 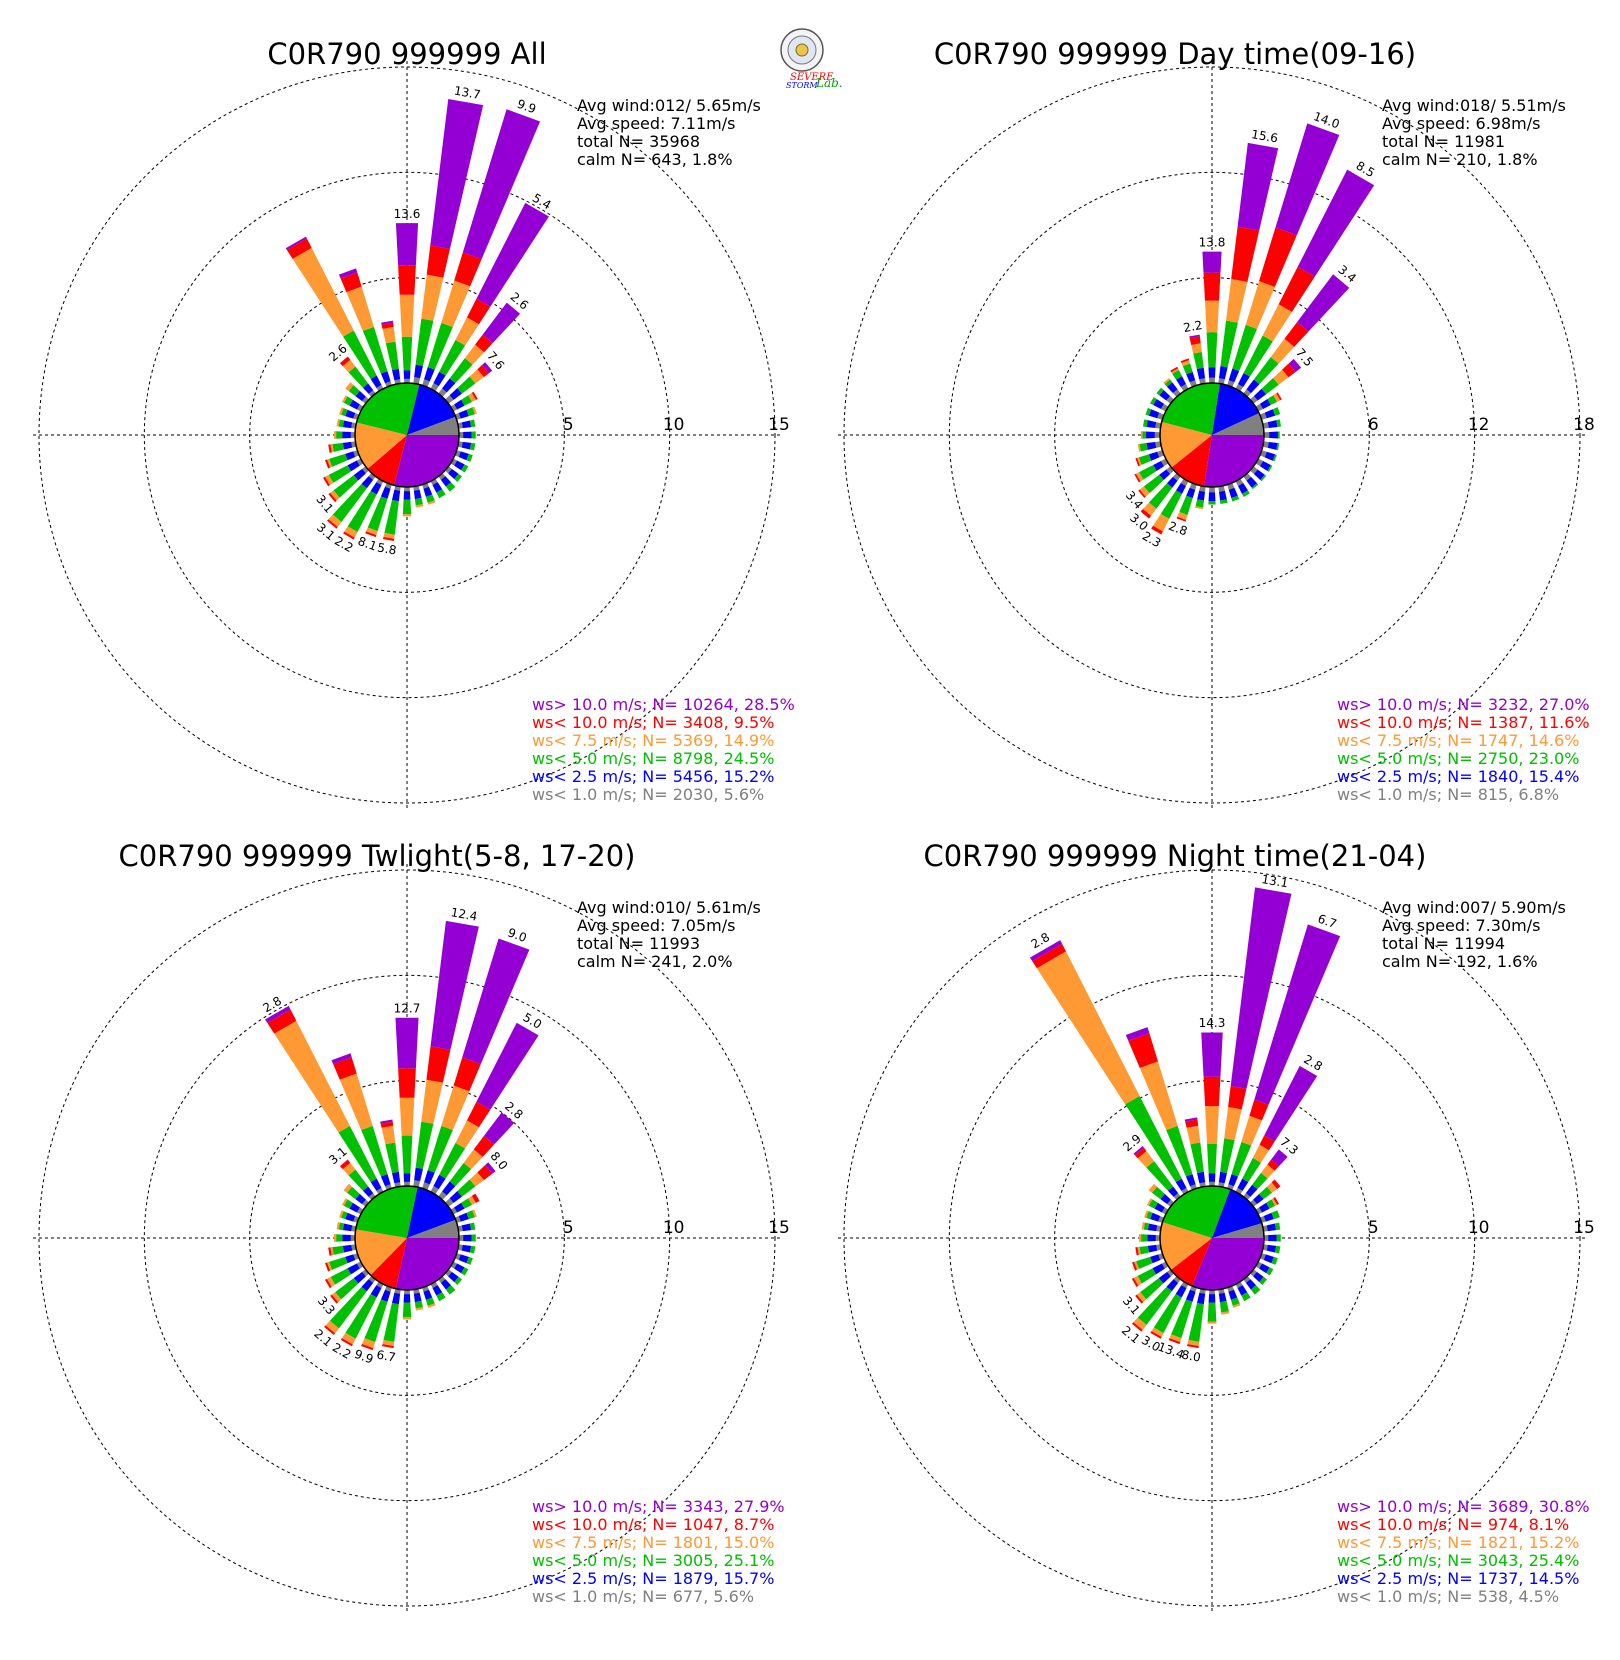 What do you see at coordinates (1458, 1560) in the screenshot?
I see `legend-entry: ws< 5.0 m/s; N= 3043, 25.4%` at bounding box center [1458, 1560].